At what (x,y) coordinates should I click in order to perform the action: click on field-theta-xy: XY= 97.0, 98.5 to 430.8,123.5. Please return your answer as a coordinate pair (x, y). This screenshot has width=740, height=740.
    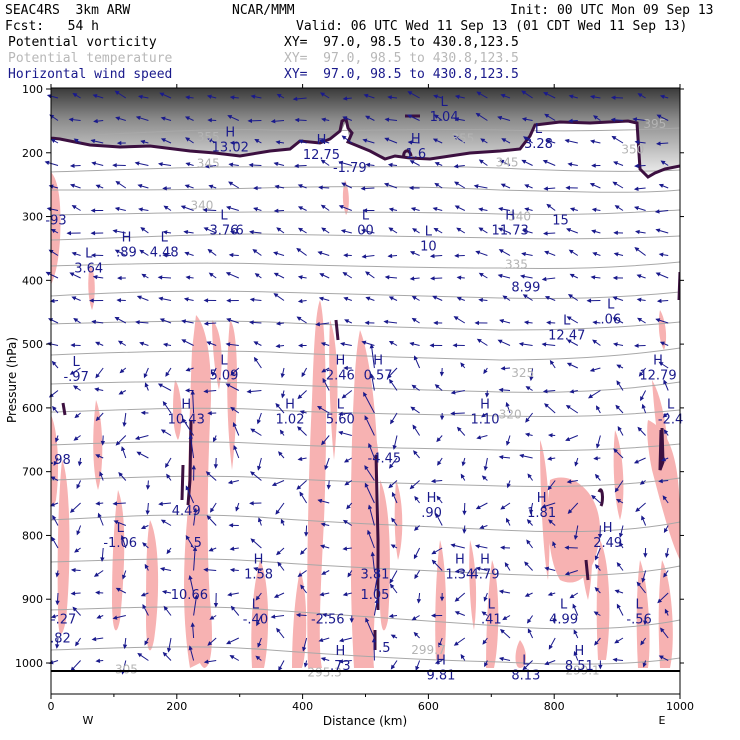
    Looking at the image, I should click on (401, 58).